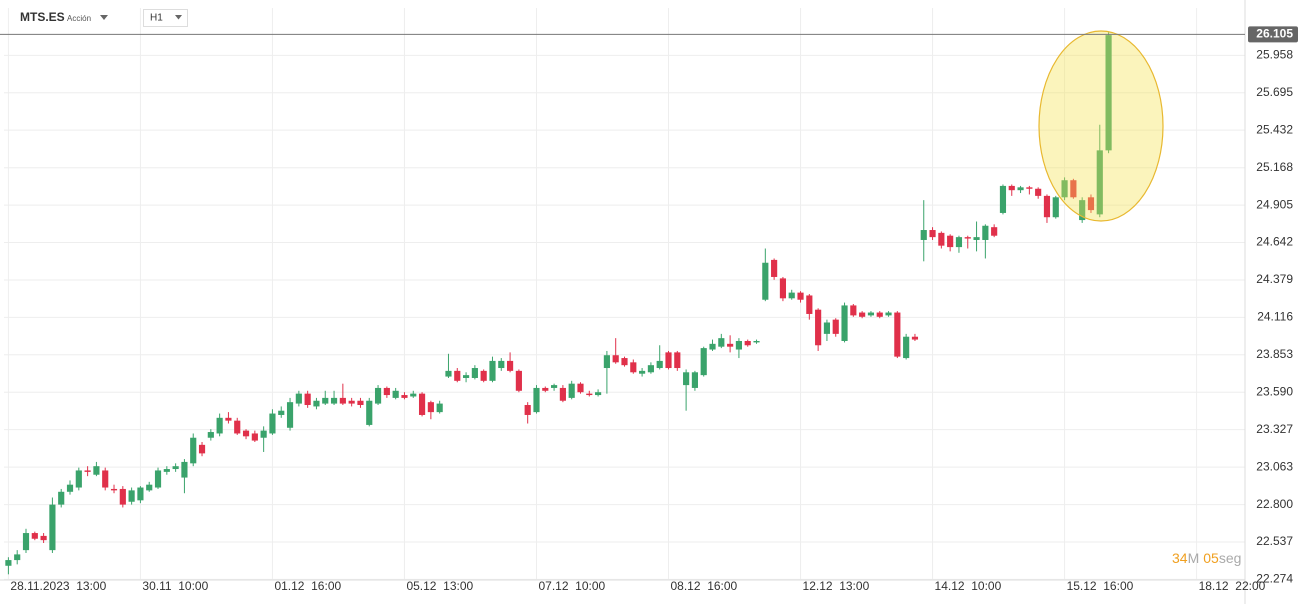 Image resolution: width=1315 pixels, height=604 pixels. I want to click on timeframe-select, so click(165, 18).